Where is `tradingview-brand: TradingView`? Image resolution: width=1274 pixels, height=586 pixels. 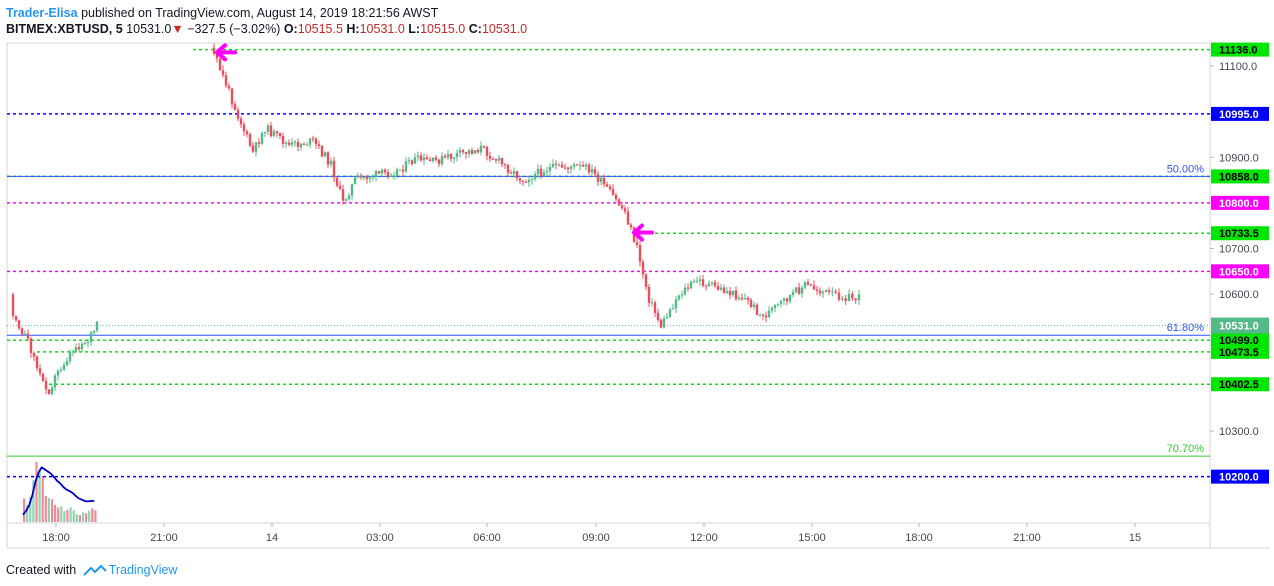
tradingview-brand: TradingView is located at coordinates (143, 570).